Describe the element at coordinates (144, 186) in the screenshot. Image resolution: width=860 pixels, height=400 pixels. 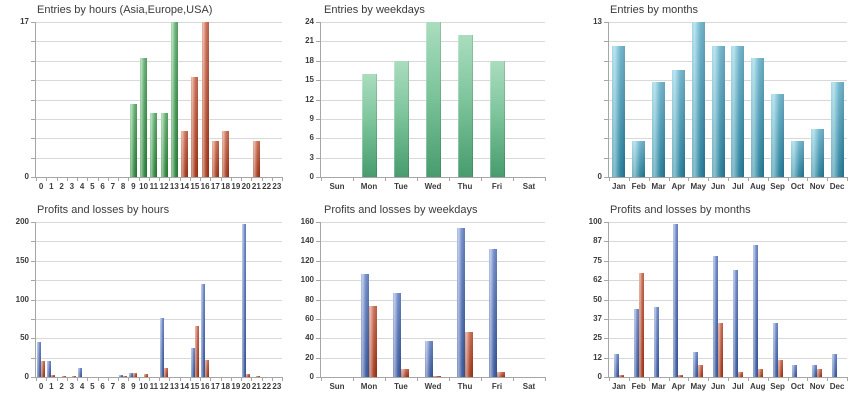
I see `x-axis-label: 10` at that location.